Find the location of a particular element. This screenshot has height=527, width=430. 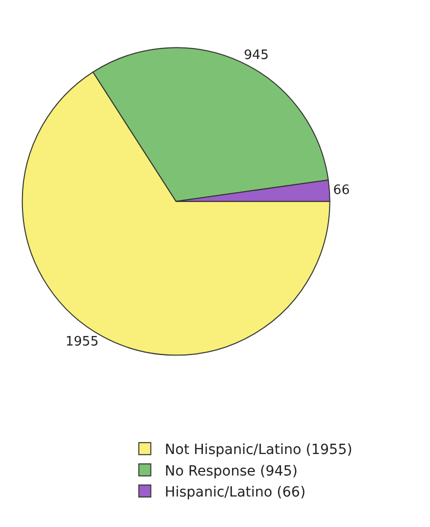

data-label: 1955 is located at coordinates (82, 342).